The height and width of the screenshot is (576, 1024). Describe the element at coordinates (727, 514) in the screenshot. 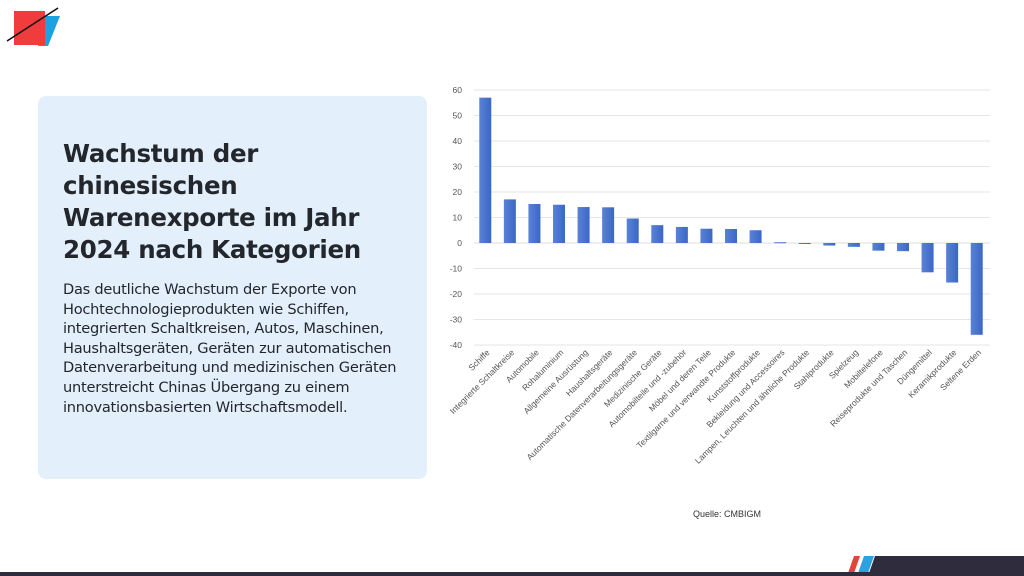

I see `source-note: Quelle: CMBIGM` at that location.